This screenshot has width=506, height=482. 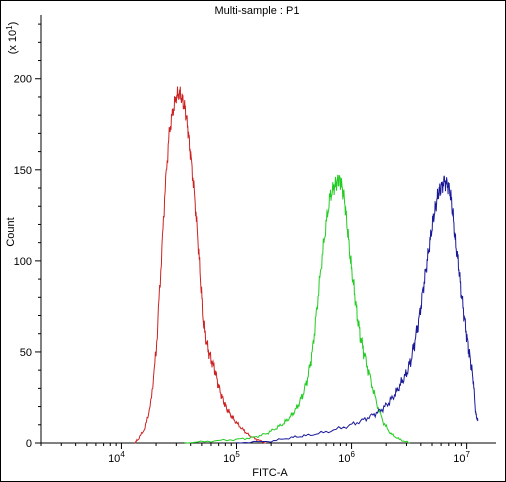 What do you see at coordinates (270, 473) in the screenshot?
I see `x-axis-label: FITC-A` at bounding box center [270, 473].